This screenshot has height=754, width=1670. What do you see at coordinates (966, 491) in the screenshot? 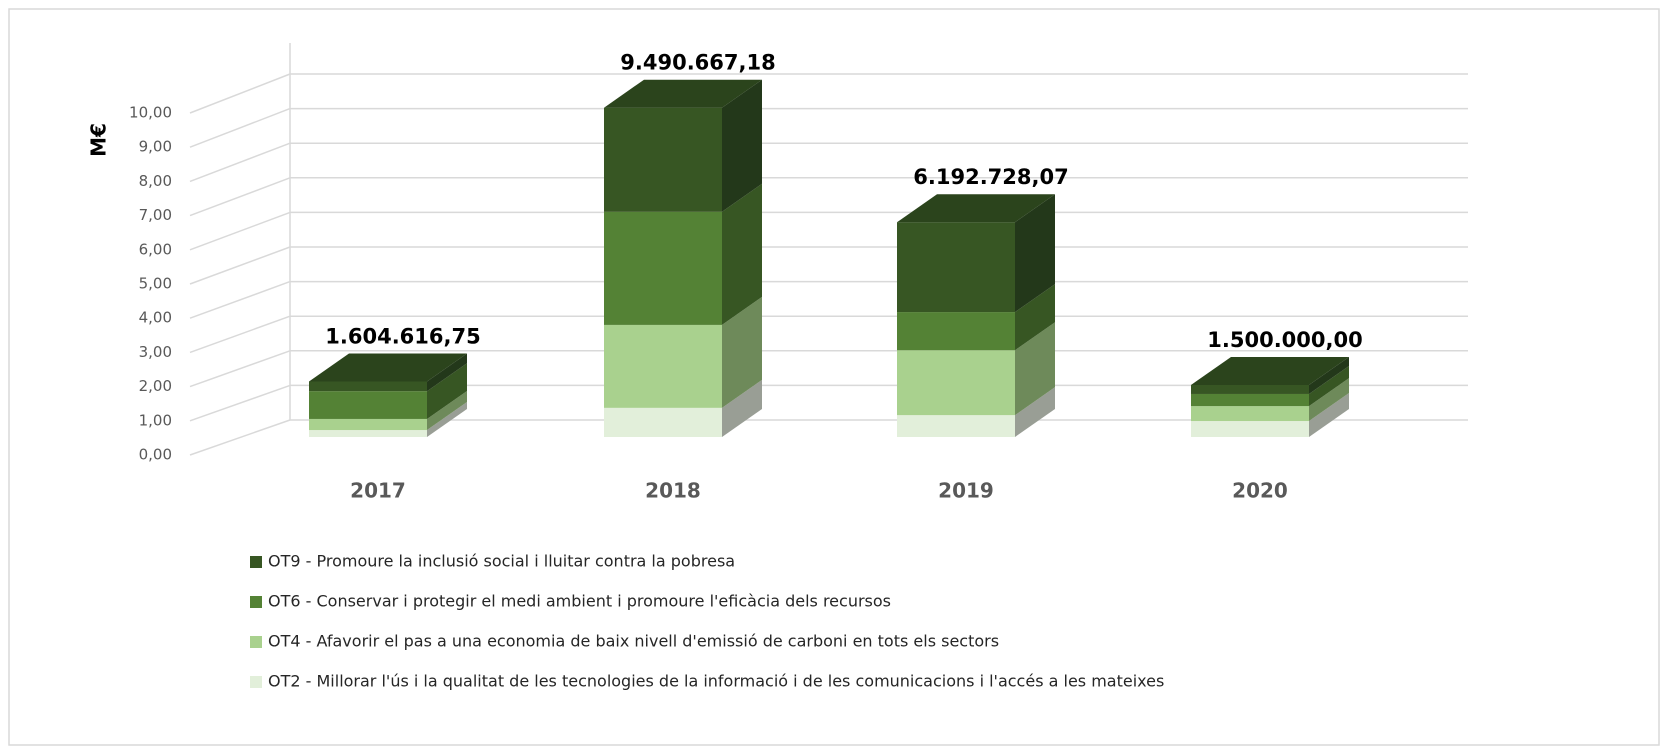
I see `x-tick-label: 2019` at bounding box center [966, 491].